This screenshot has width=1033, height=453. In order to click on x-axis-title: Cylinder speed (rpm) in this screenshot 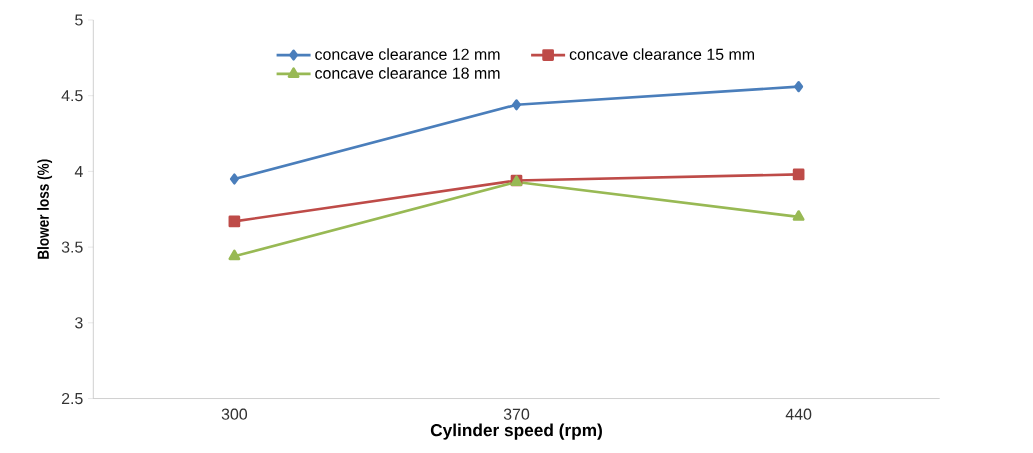, I will do `click(516, 431)`.